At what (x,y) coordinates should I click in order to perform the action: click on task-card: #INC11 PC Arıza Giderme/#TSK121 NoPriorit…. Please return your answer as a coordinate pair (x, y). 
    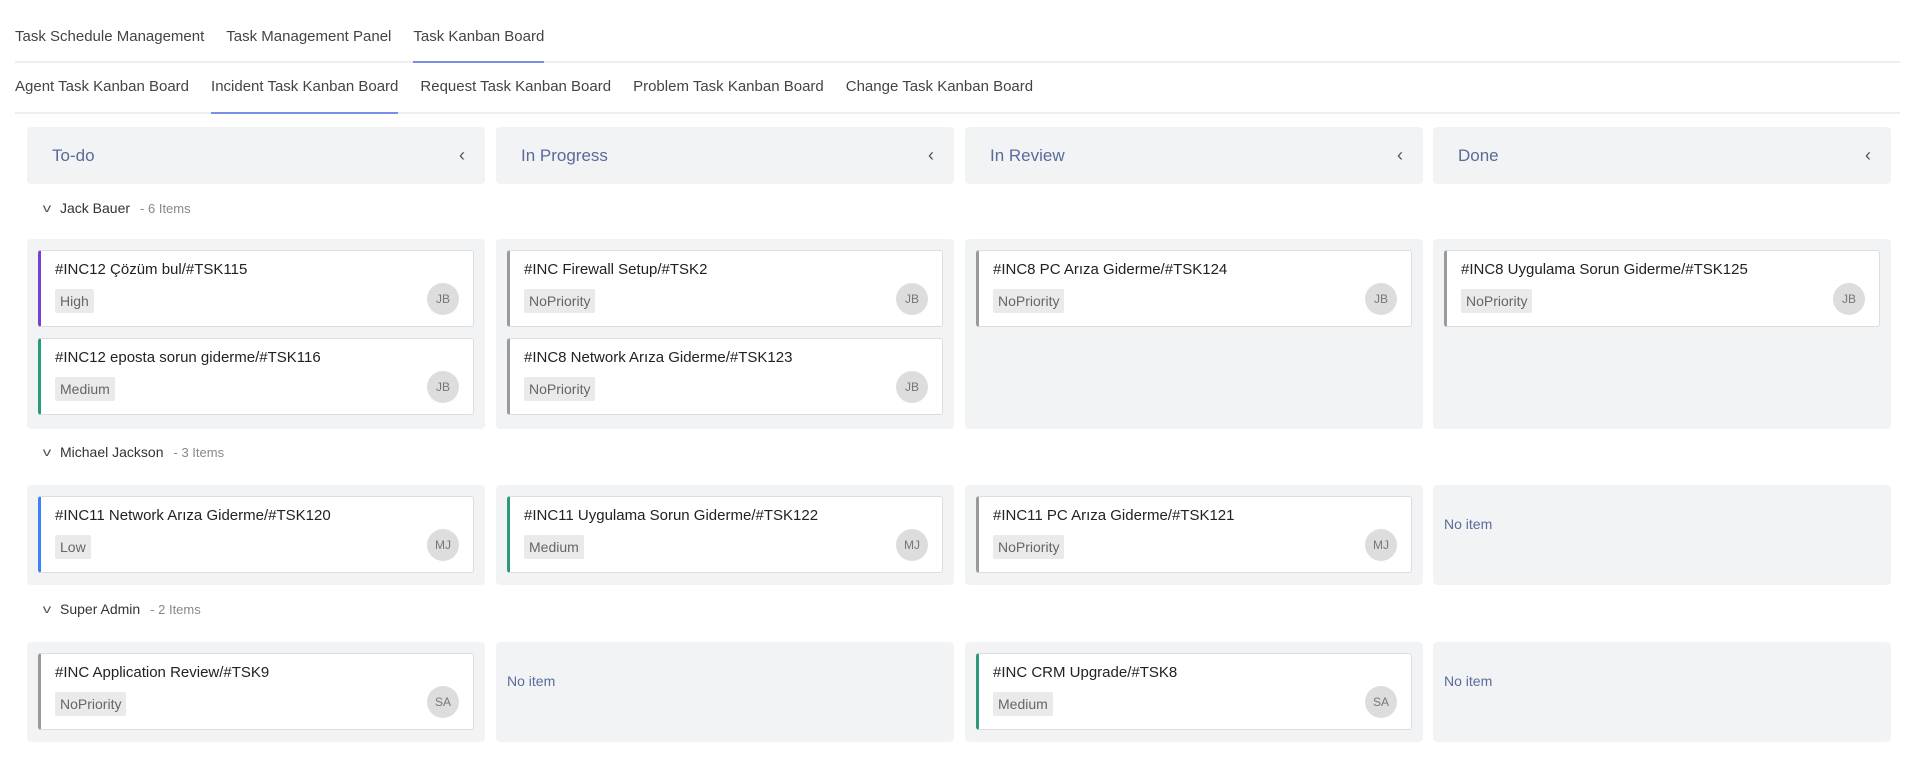
    Looking at the image, I should click on (1194, 534).